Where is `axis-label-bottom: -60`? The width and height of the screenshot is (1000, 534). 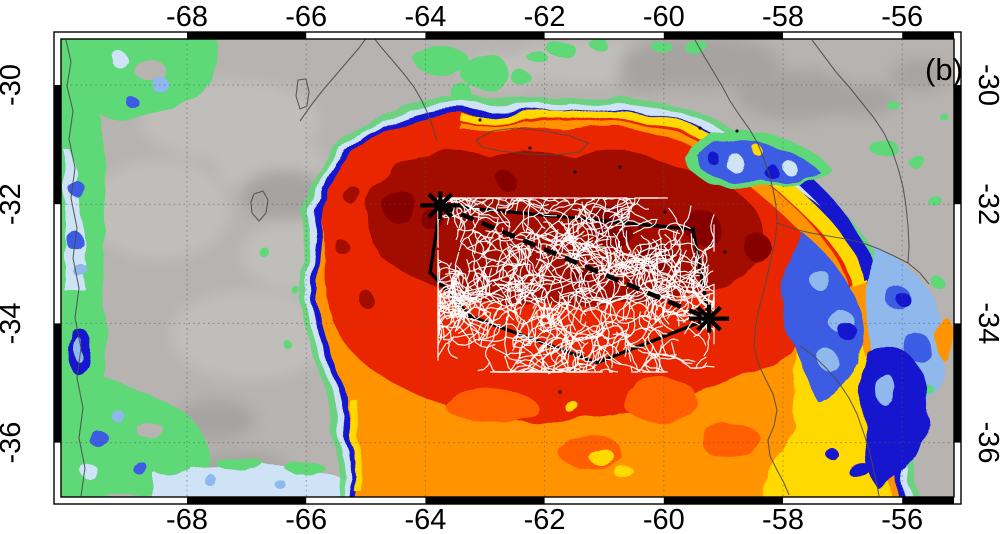
axis-label-bottom: -60 is located at coordinates (664, 519).